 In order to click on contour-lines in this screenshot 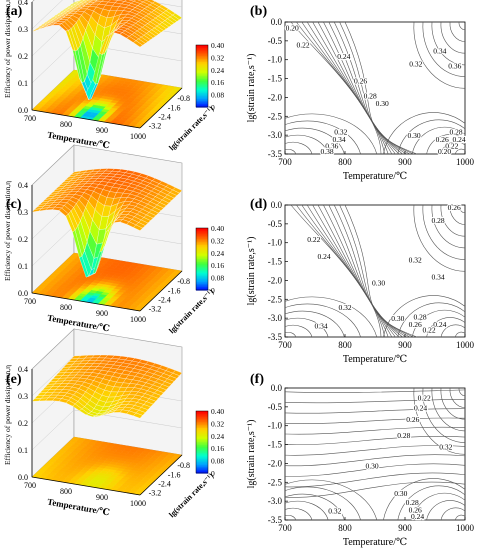, I will do `click(375, 271)`.